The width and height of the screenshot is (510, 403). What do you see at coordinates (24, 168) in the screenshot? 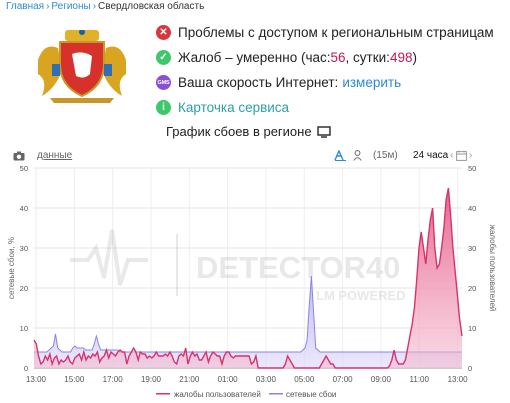
I see `y-left-tick-label: 50` at bounding box center [24, 168].